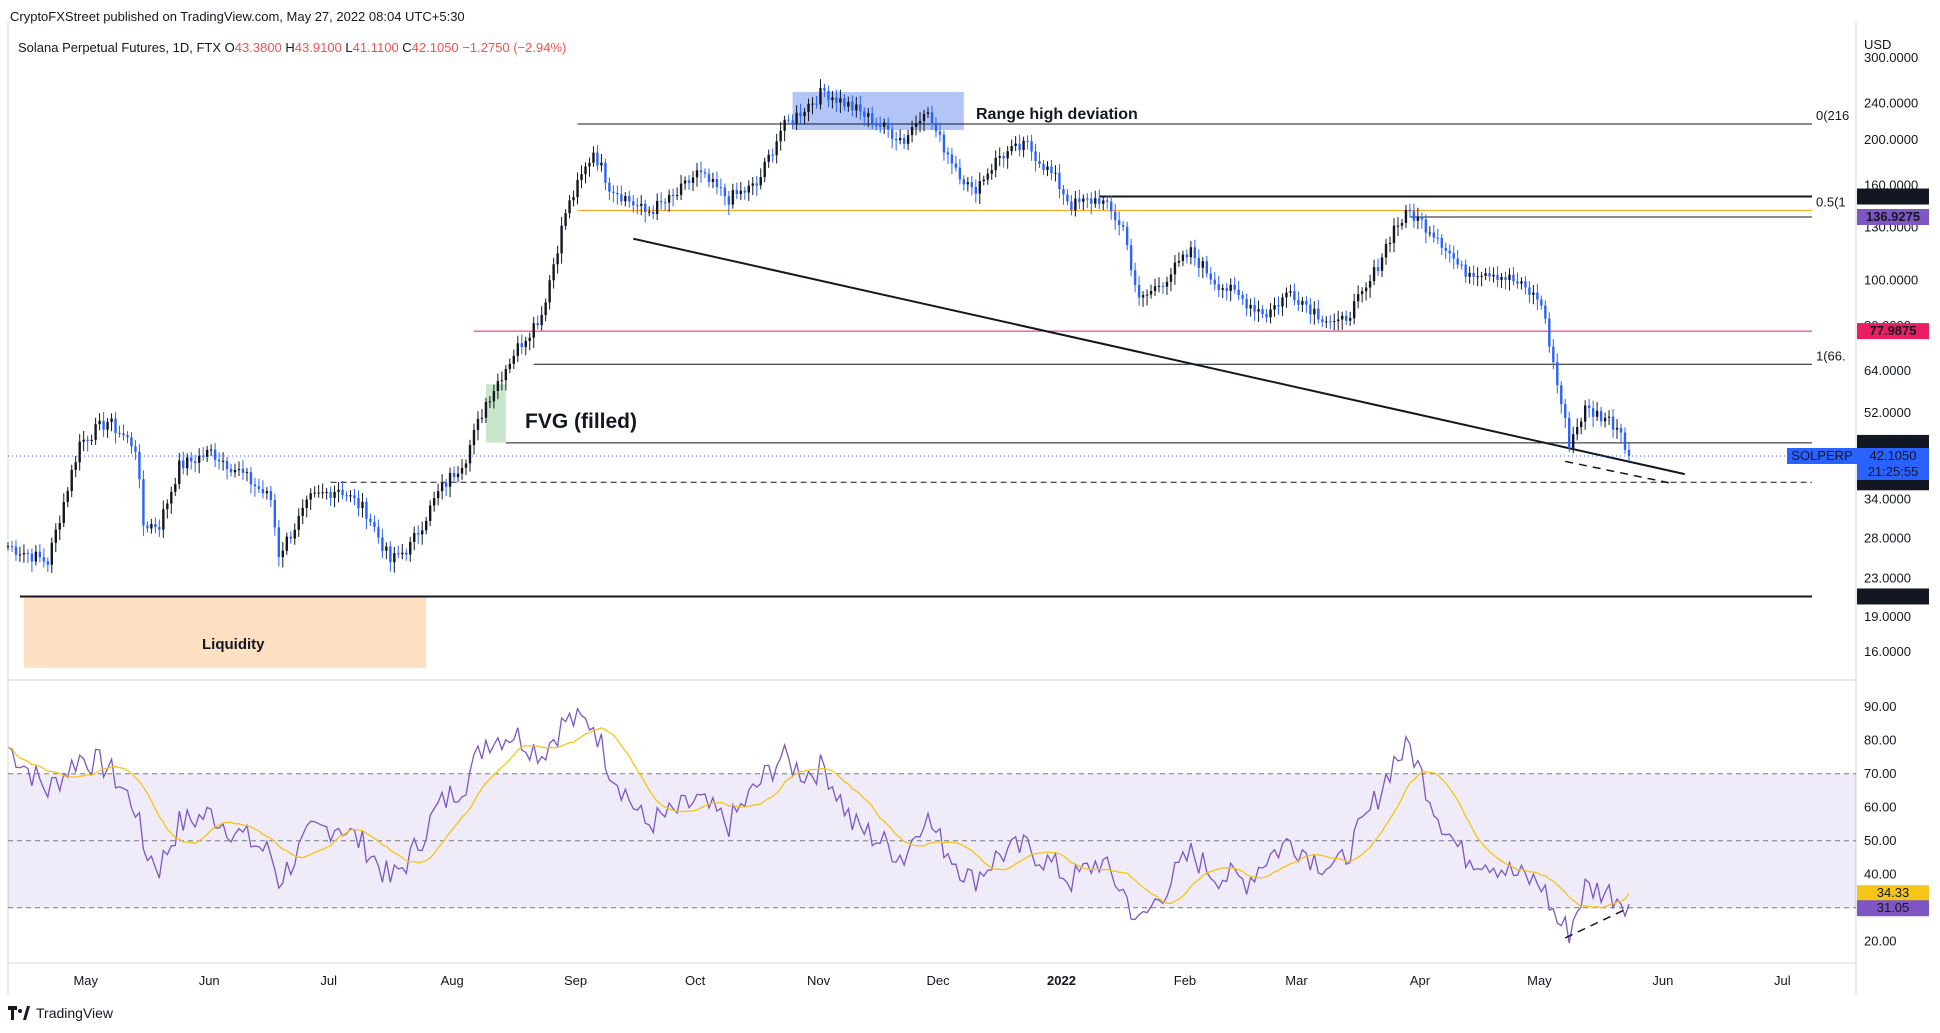 This screenshot has height=1033, width=1940. Describe the element at coordinates (1891, 102) in the screenshot. I see `price-tick-label: 240.0000` at that location.